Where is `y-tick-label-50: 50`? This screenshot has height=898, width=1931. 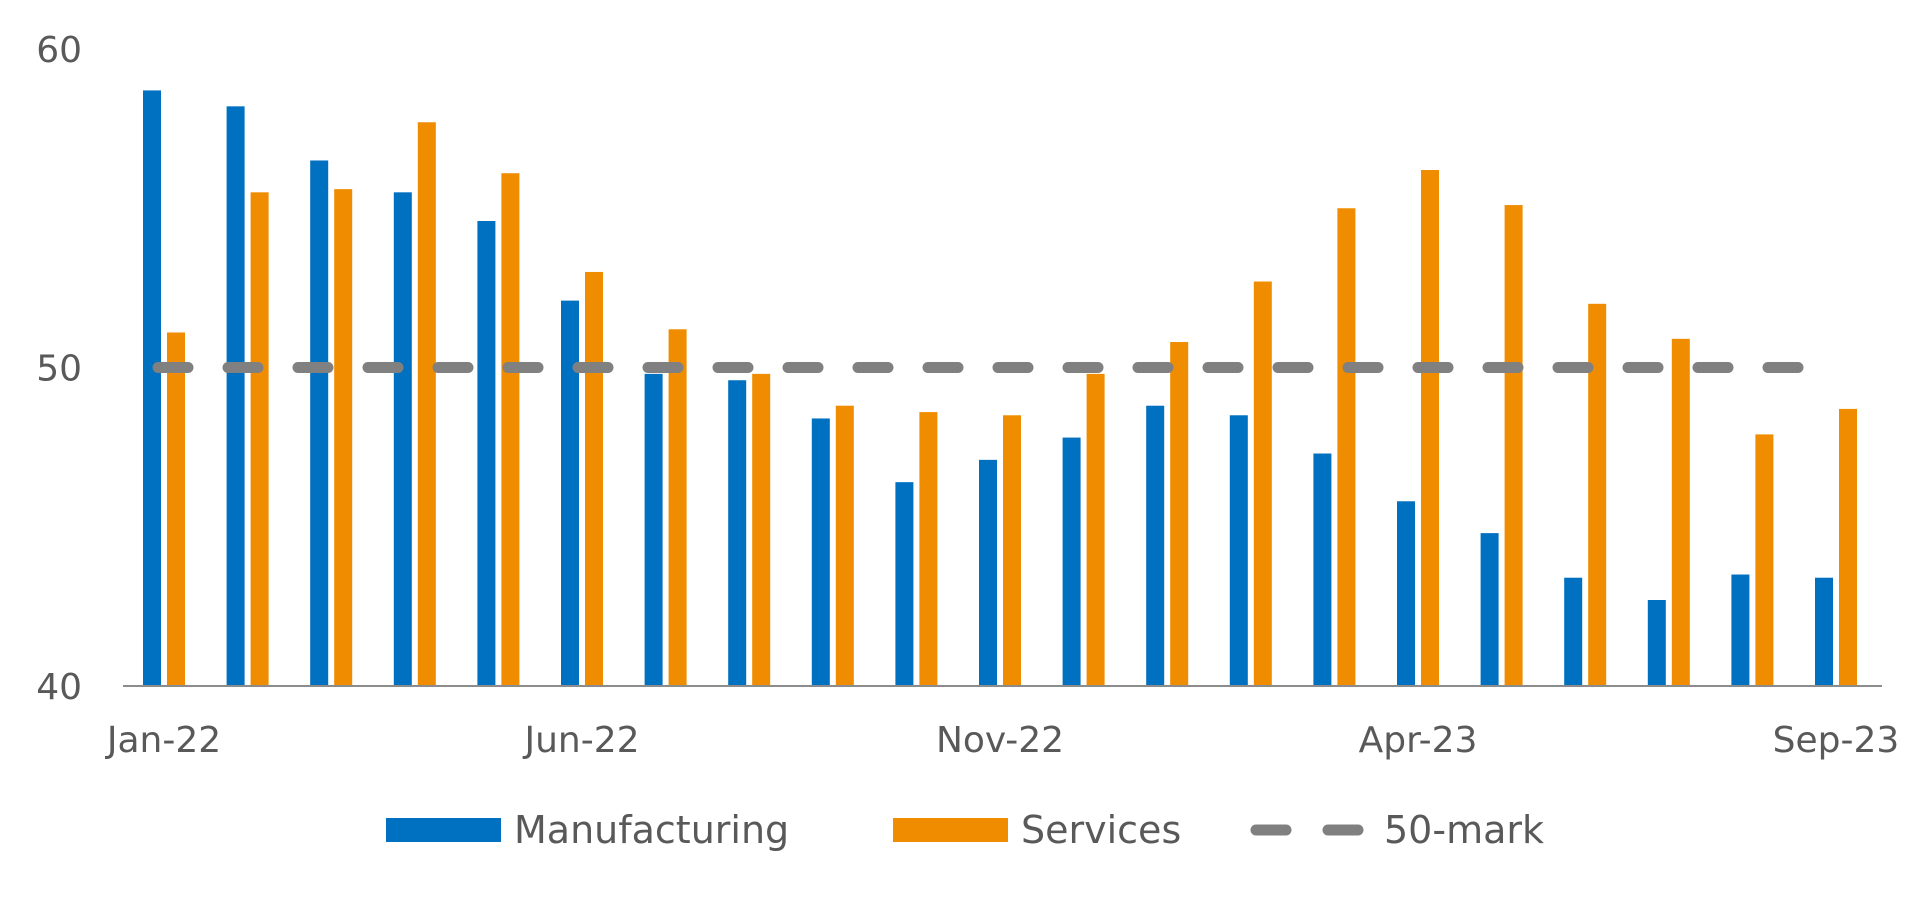
y-tick-label-50: 50 is located at coordinates (59, 369).